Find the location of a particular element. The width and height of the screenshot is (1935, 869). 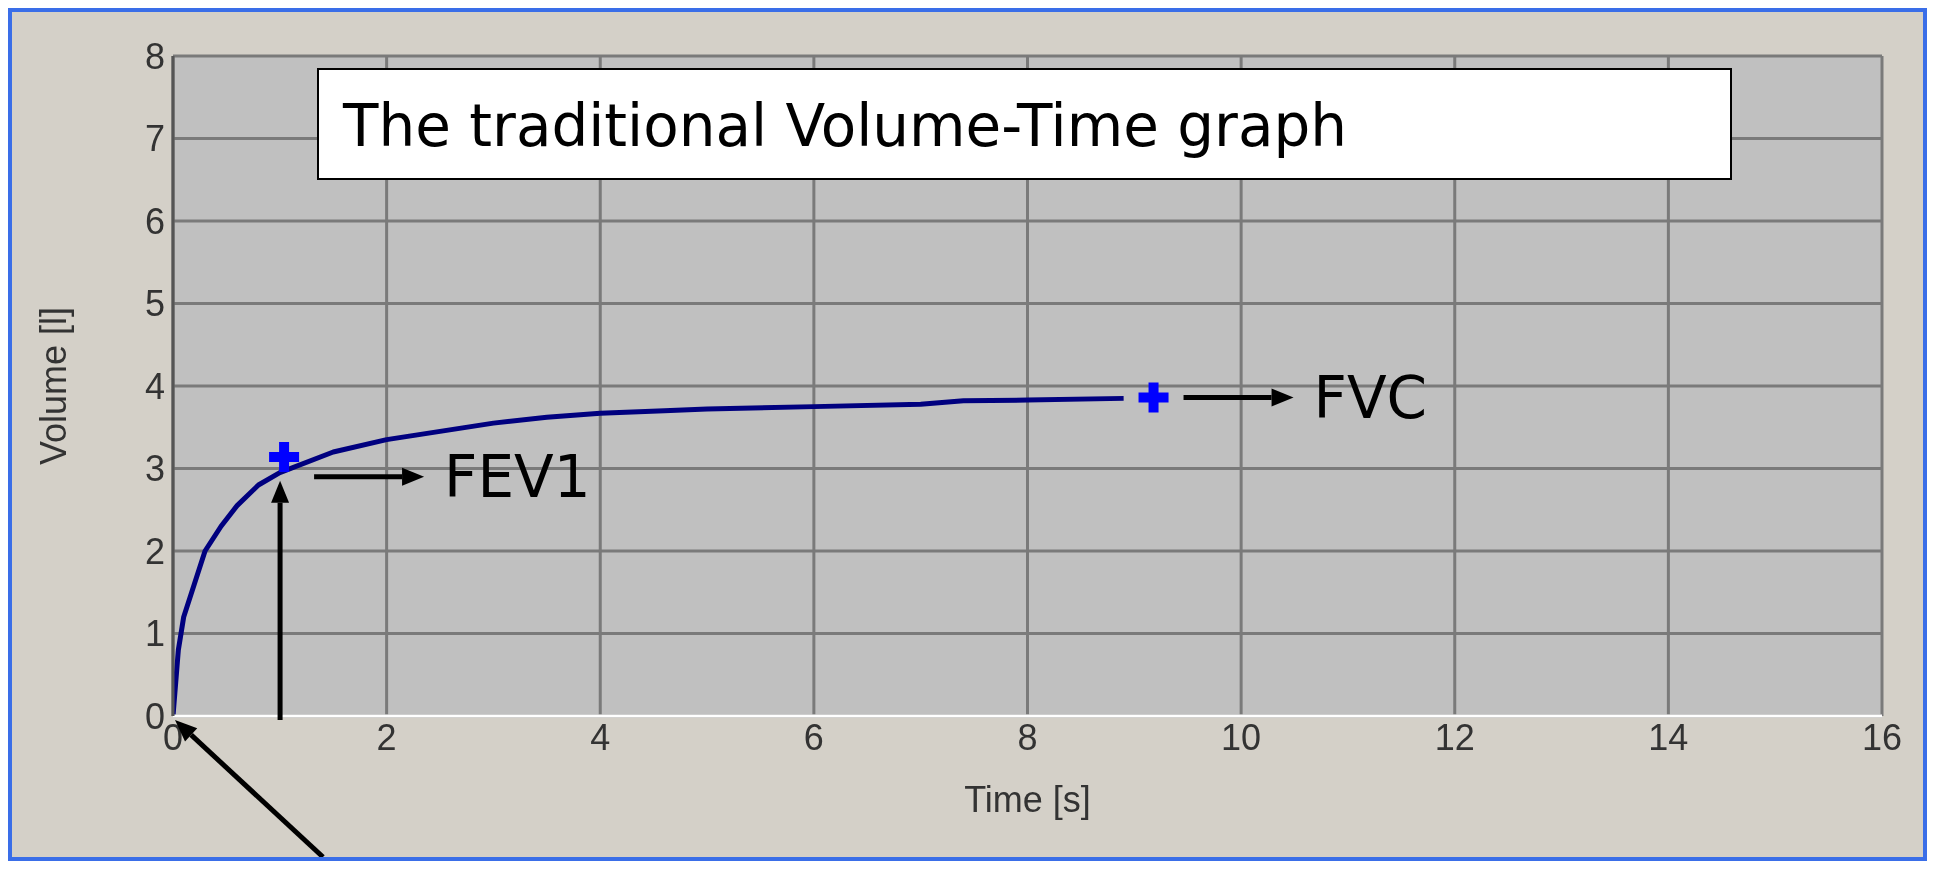

x-tick-label: 10 is located at coordinates (1241, 737).